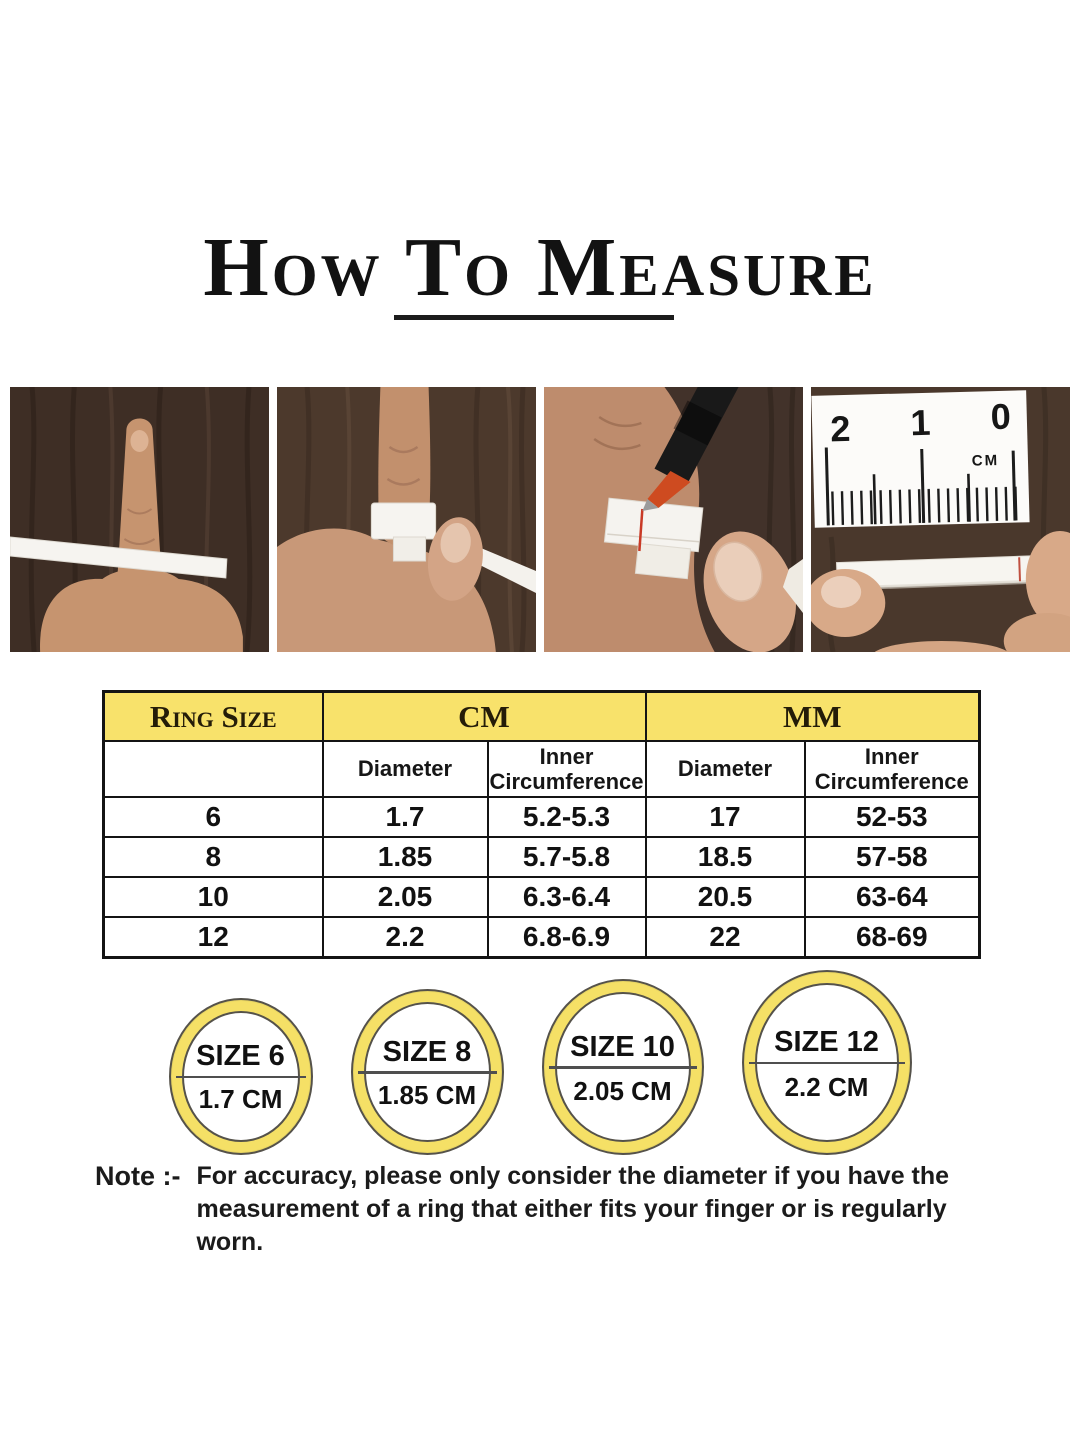 This screenshot has height=1440, width=1080. I want to click on table-row-size-6: 6 1.7 5.2-5.3 17 52-53, so click(541, 817).